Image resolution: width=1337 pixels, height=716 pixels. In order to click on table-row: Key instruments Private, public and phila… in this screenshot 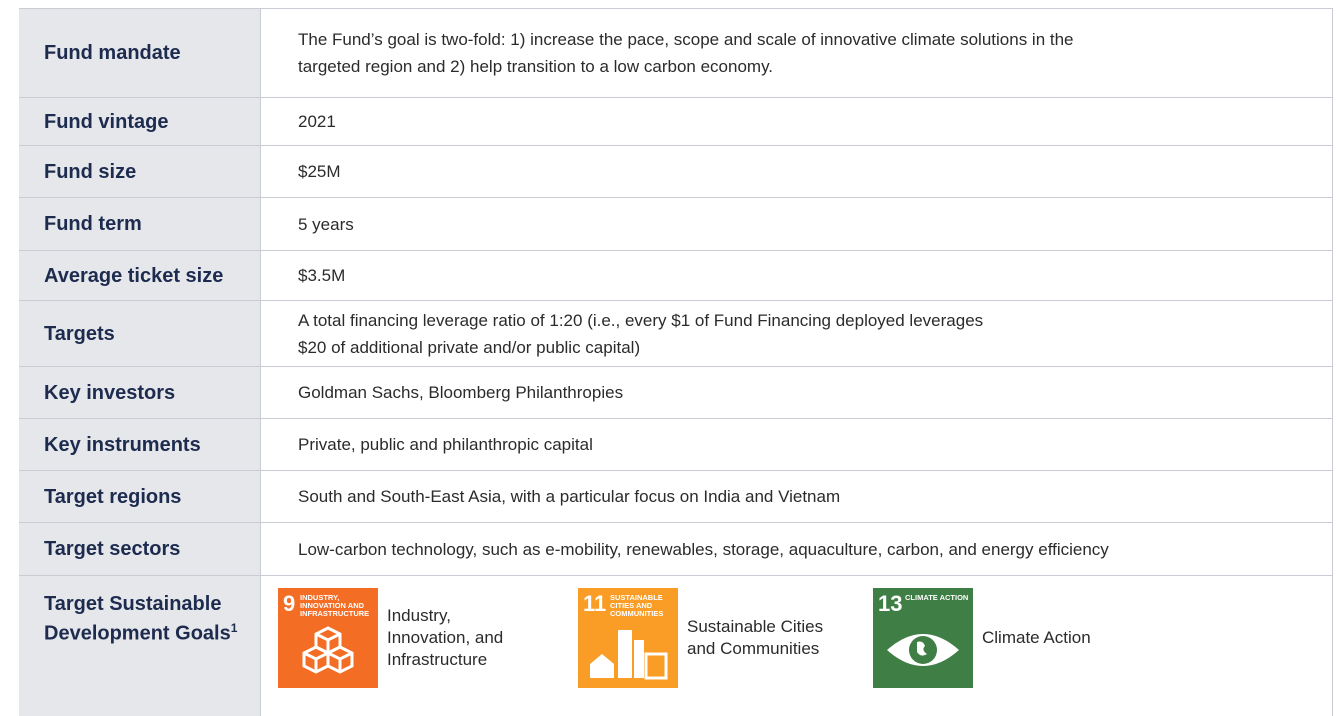, I will do `click(676, 444)`.